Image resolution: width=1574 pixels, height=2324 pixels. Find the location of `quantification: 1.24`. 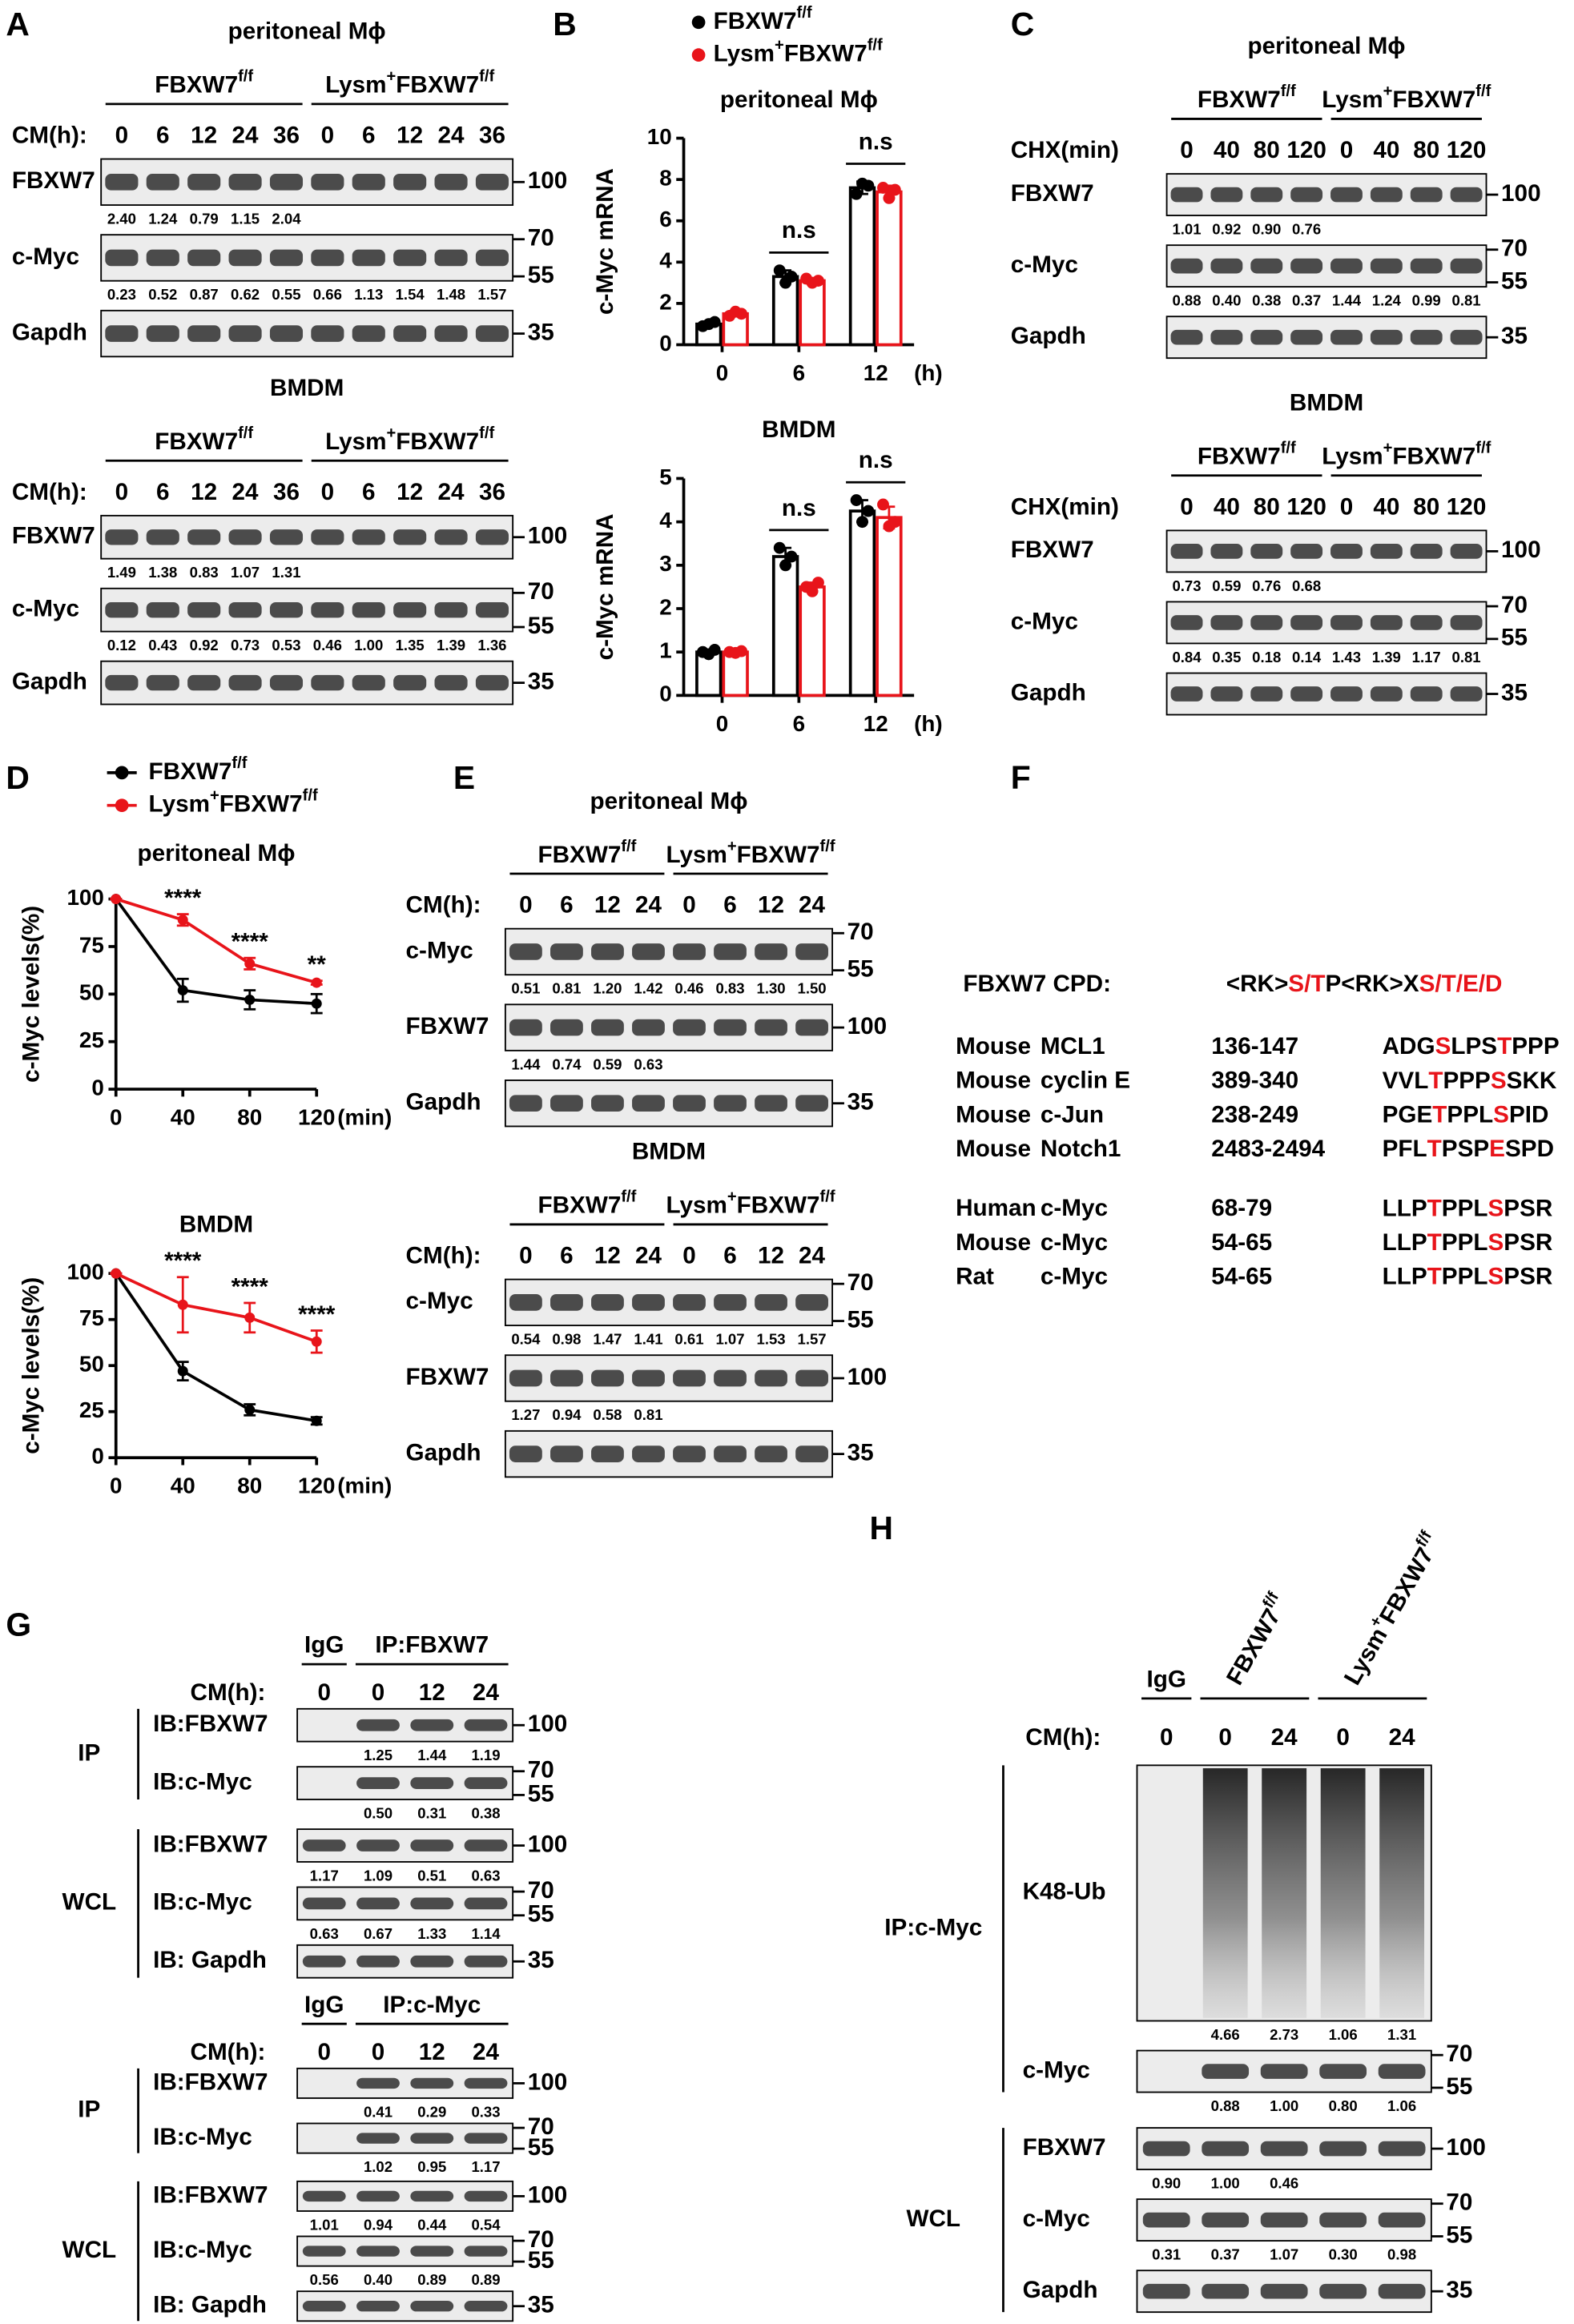

quantification: 1.24 is located at coordinates (1387, 300).